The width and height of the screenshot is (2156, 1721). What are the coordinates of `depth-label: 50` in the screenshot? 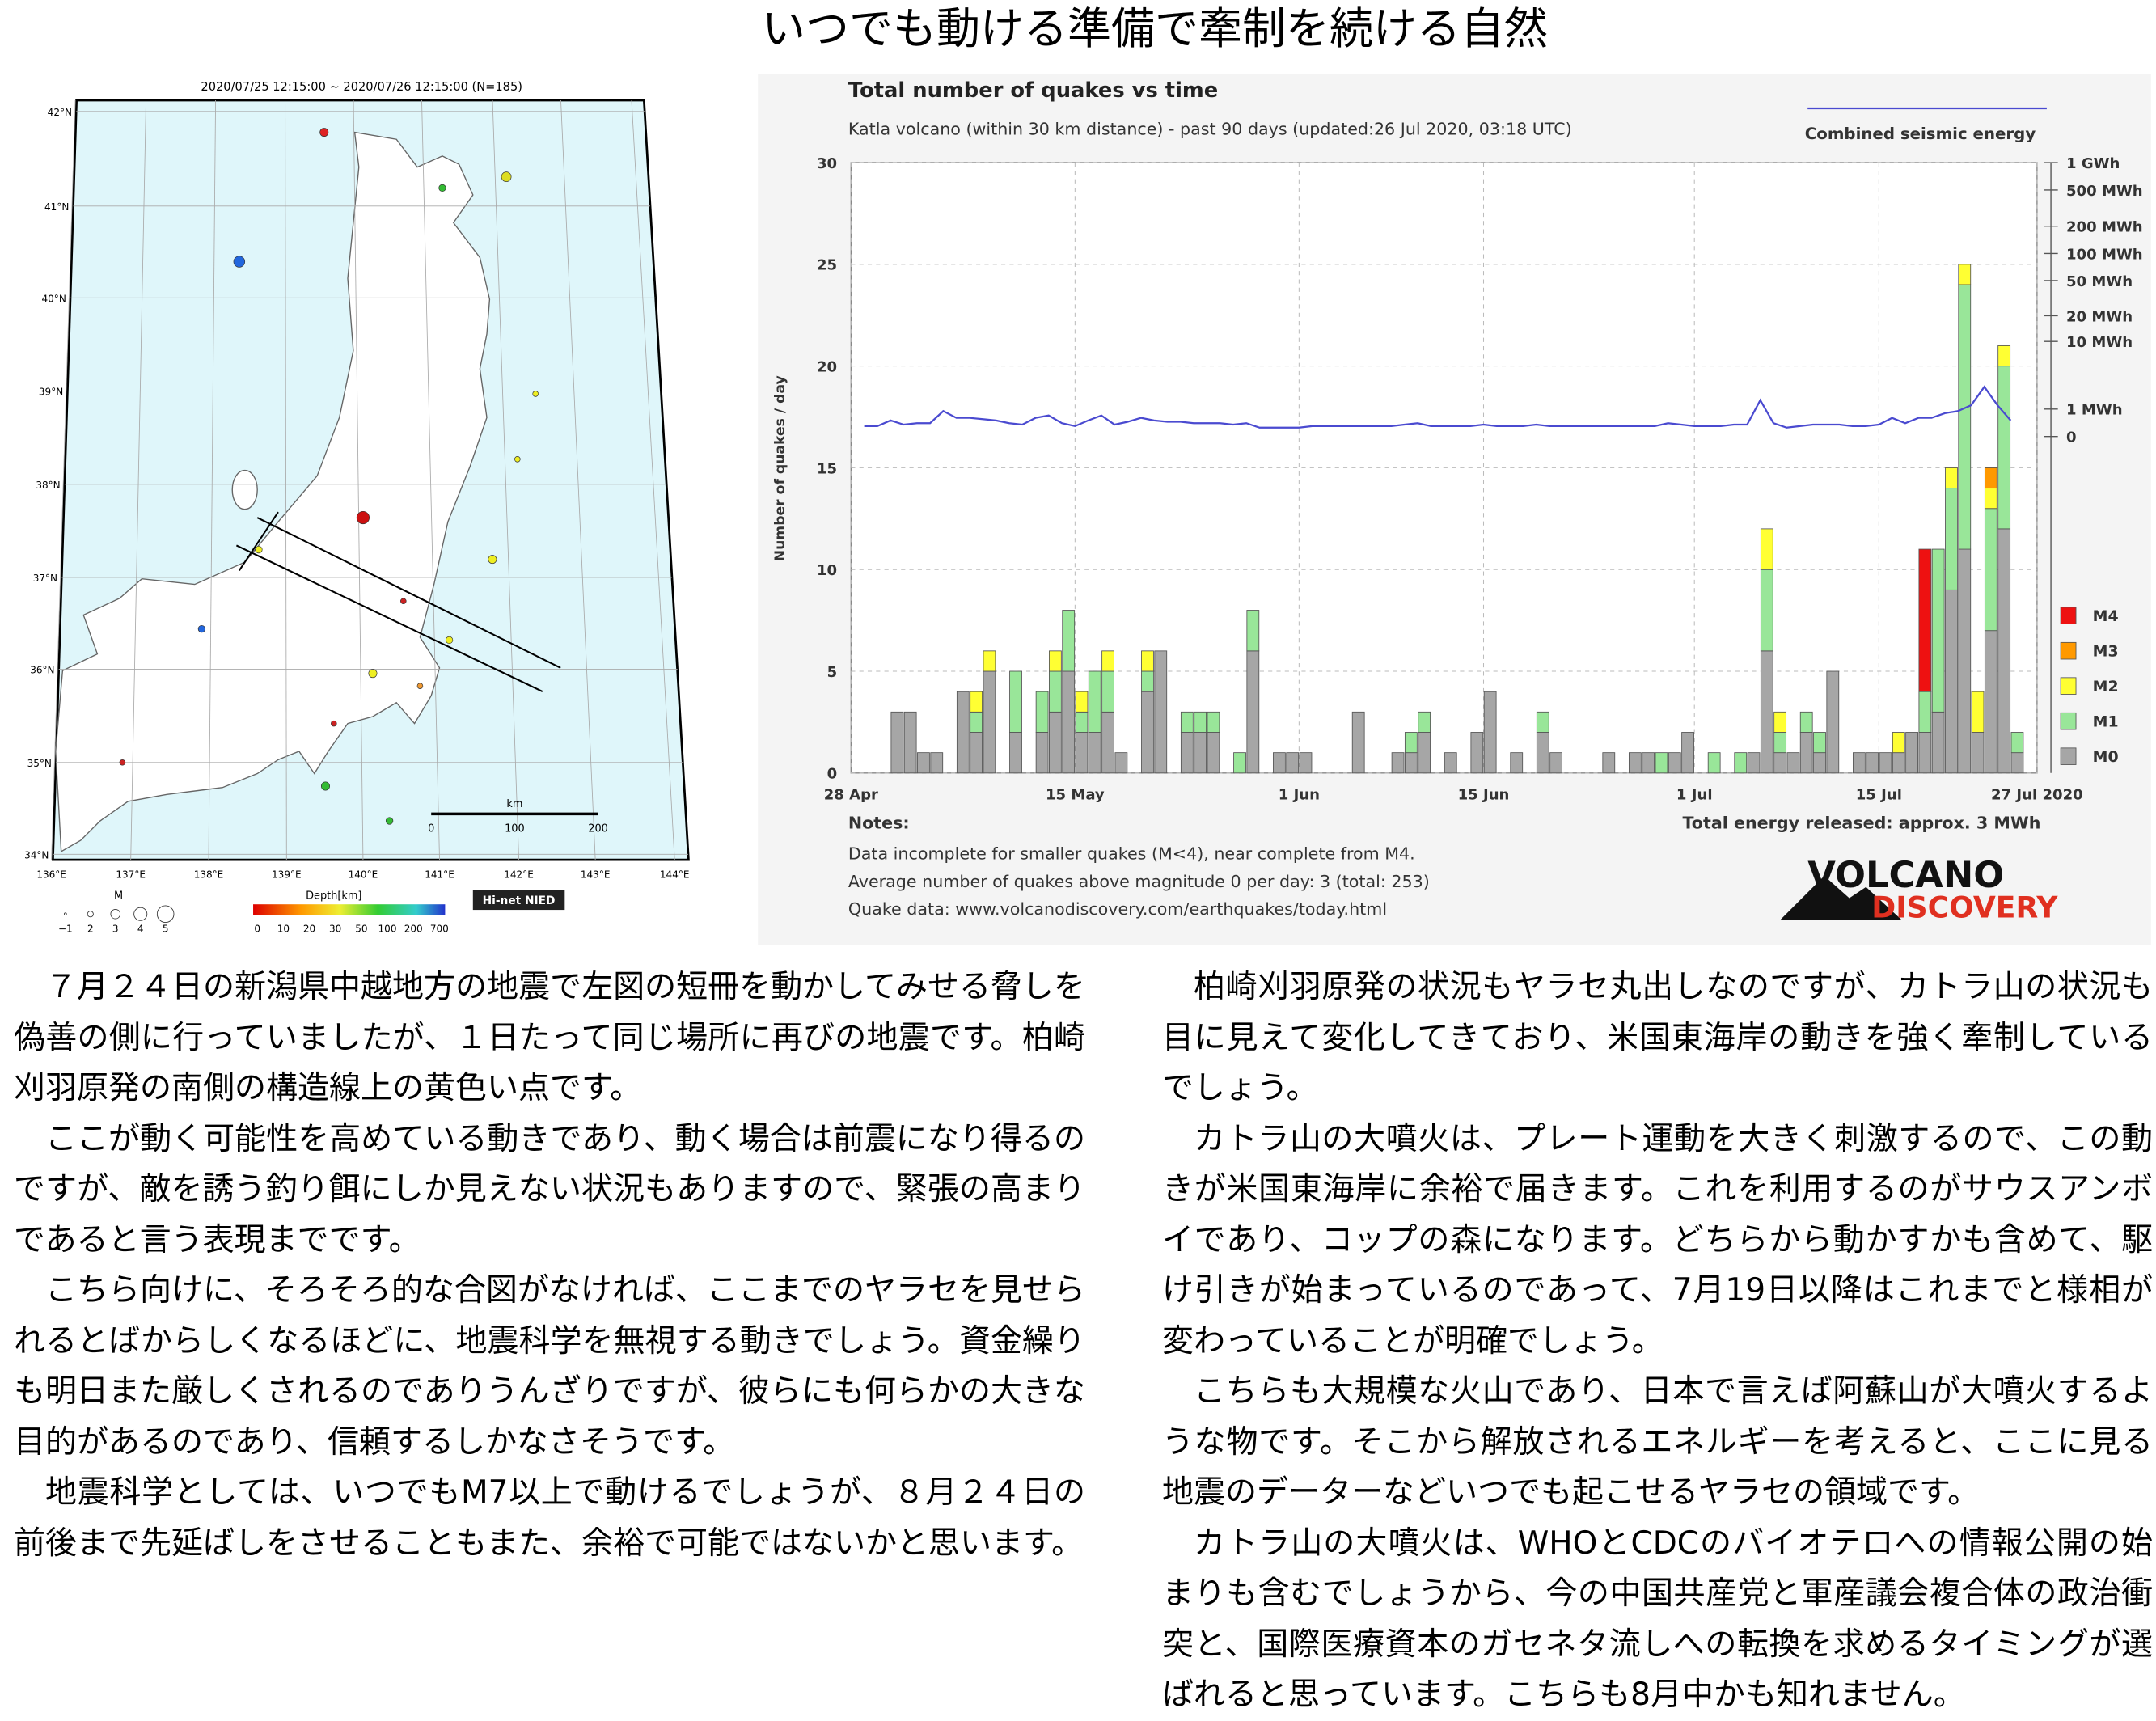 It's located at (361, 929).